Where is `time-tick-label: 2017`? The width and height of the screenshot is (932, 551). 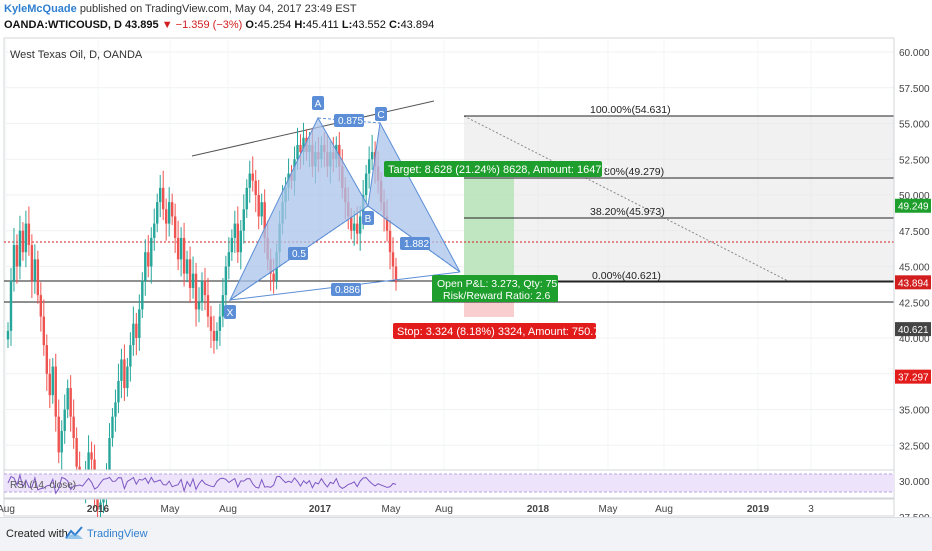
time-tick-label: 2017 is located at coordinates (320, 509).